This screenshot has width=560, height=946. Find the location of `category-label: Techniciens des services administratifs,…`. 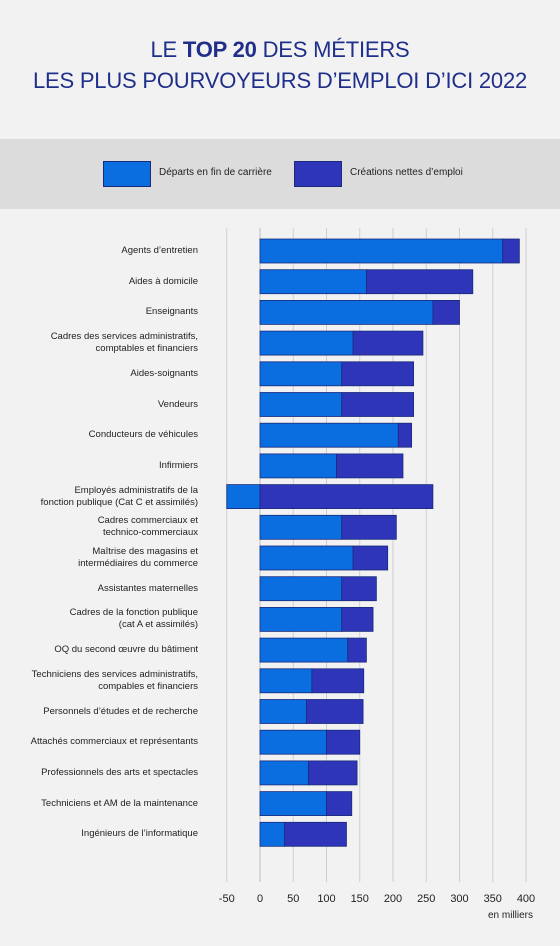

category-label: Techniciens des services administratifs,… is located at coordinates (114, 680).